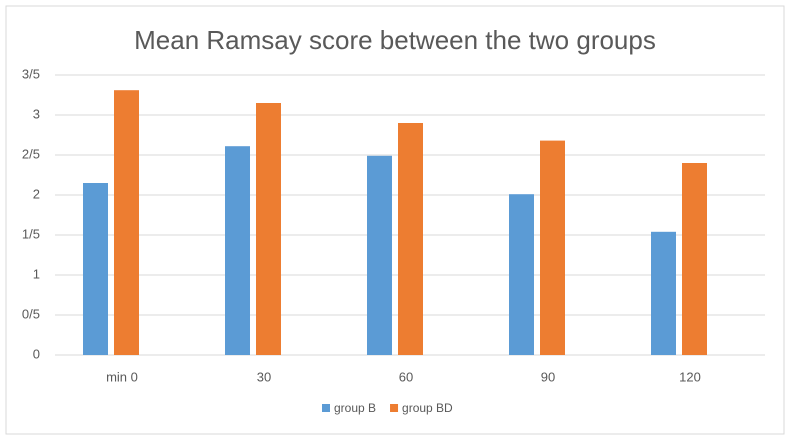  I want to click on y-tick-label: 3/5, so click(31, 73).